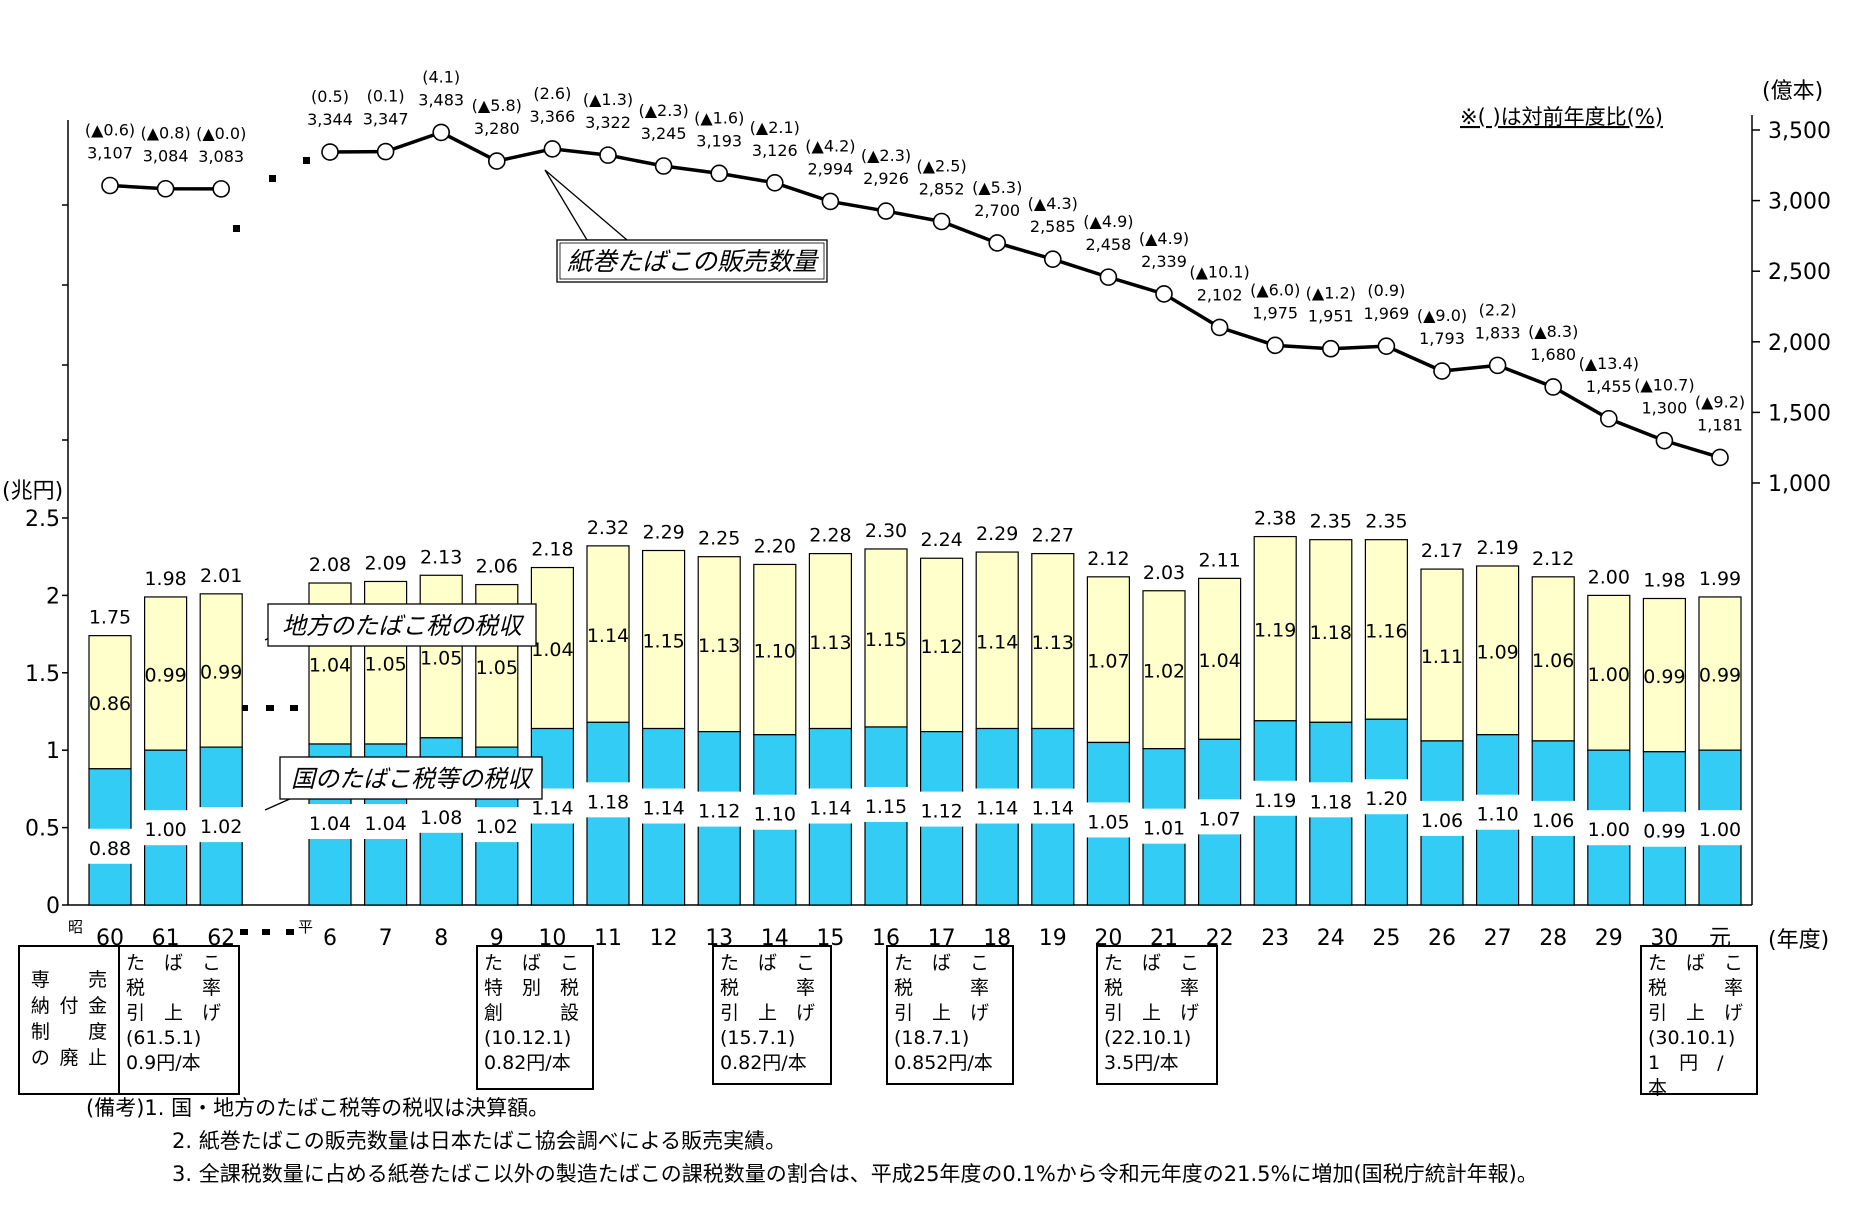  I want to click on national-value-label: 1.18, so click(1331, 802).